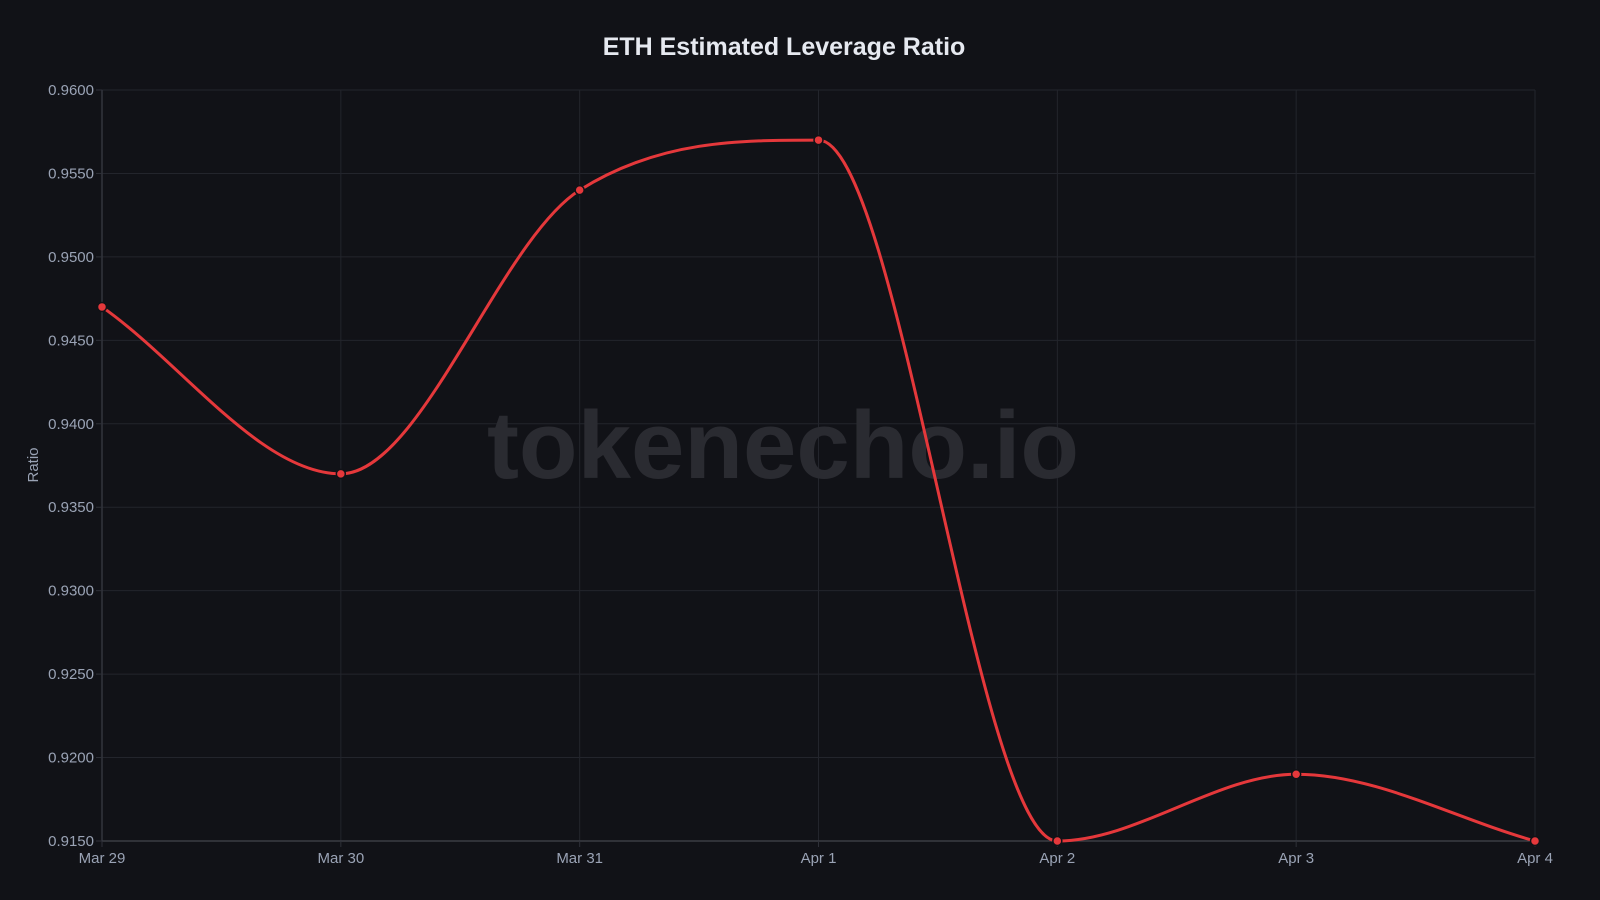  I want to click on y-tick-label: 0.9250, so click(71, 674).